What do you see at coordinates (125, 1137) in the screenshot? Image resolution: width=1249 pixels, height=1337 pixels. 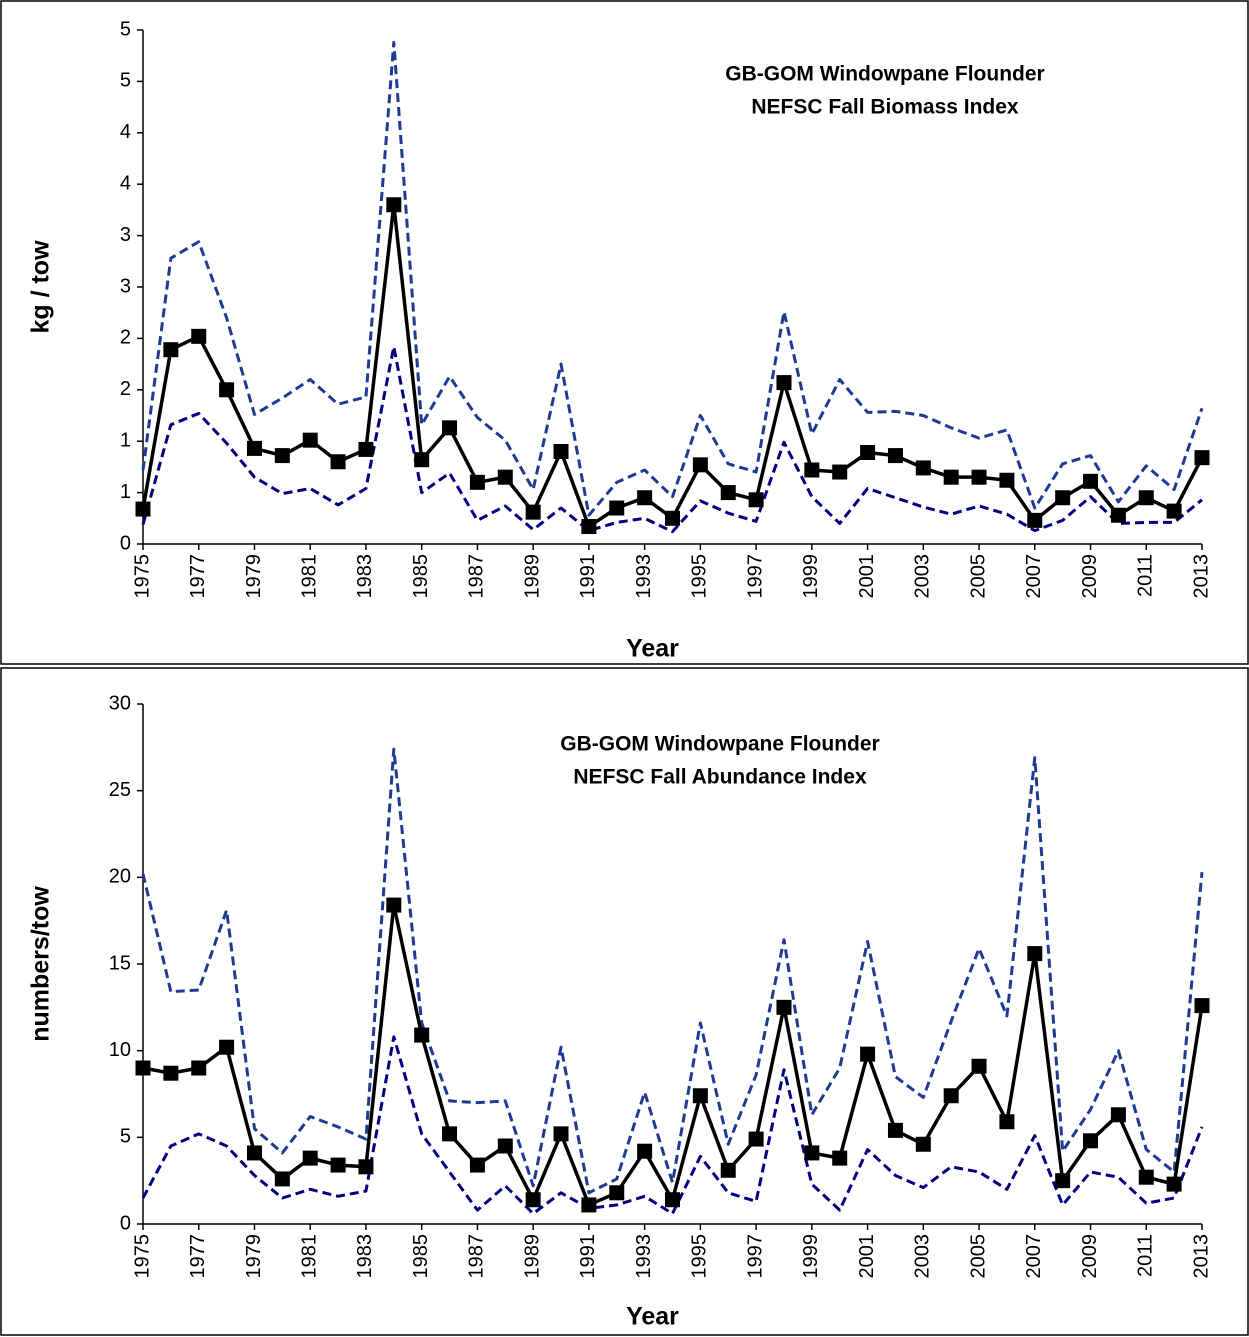 I see `y-tick-label: 5` at bounding box center [125, 1137].